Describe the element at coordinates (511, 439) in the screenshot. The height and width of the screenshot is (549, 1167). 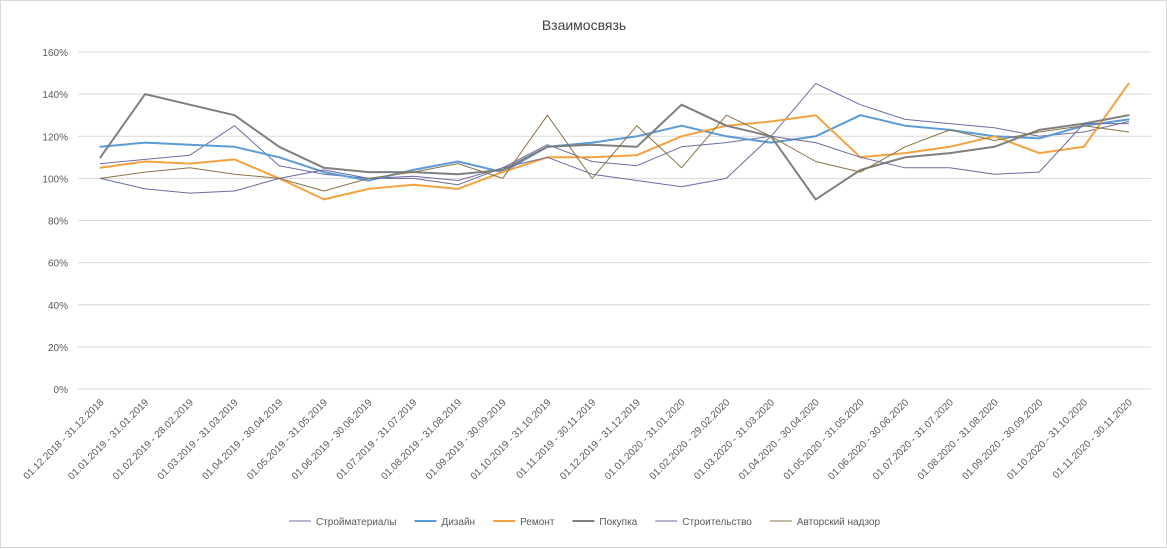
I see `x-tick-label: 01.10.2019 - 31.10.2019` at that location.